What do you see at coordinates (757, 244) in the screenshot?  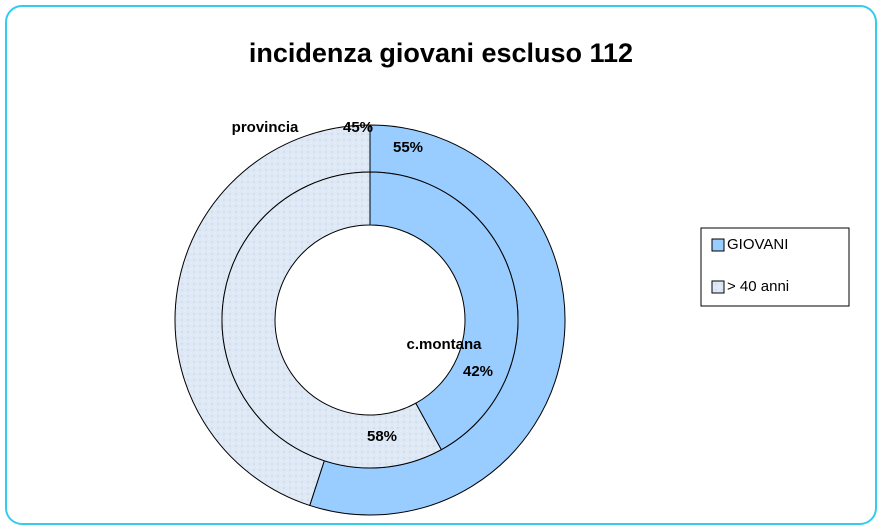 I see `legend-label: GIOVANI` at bounding box center [757, 244].